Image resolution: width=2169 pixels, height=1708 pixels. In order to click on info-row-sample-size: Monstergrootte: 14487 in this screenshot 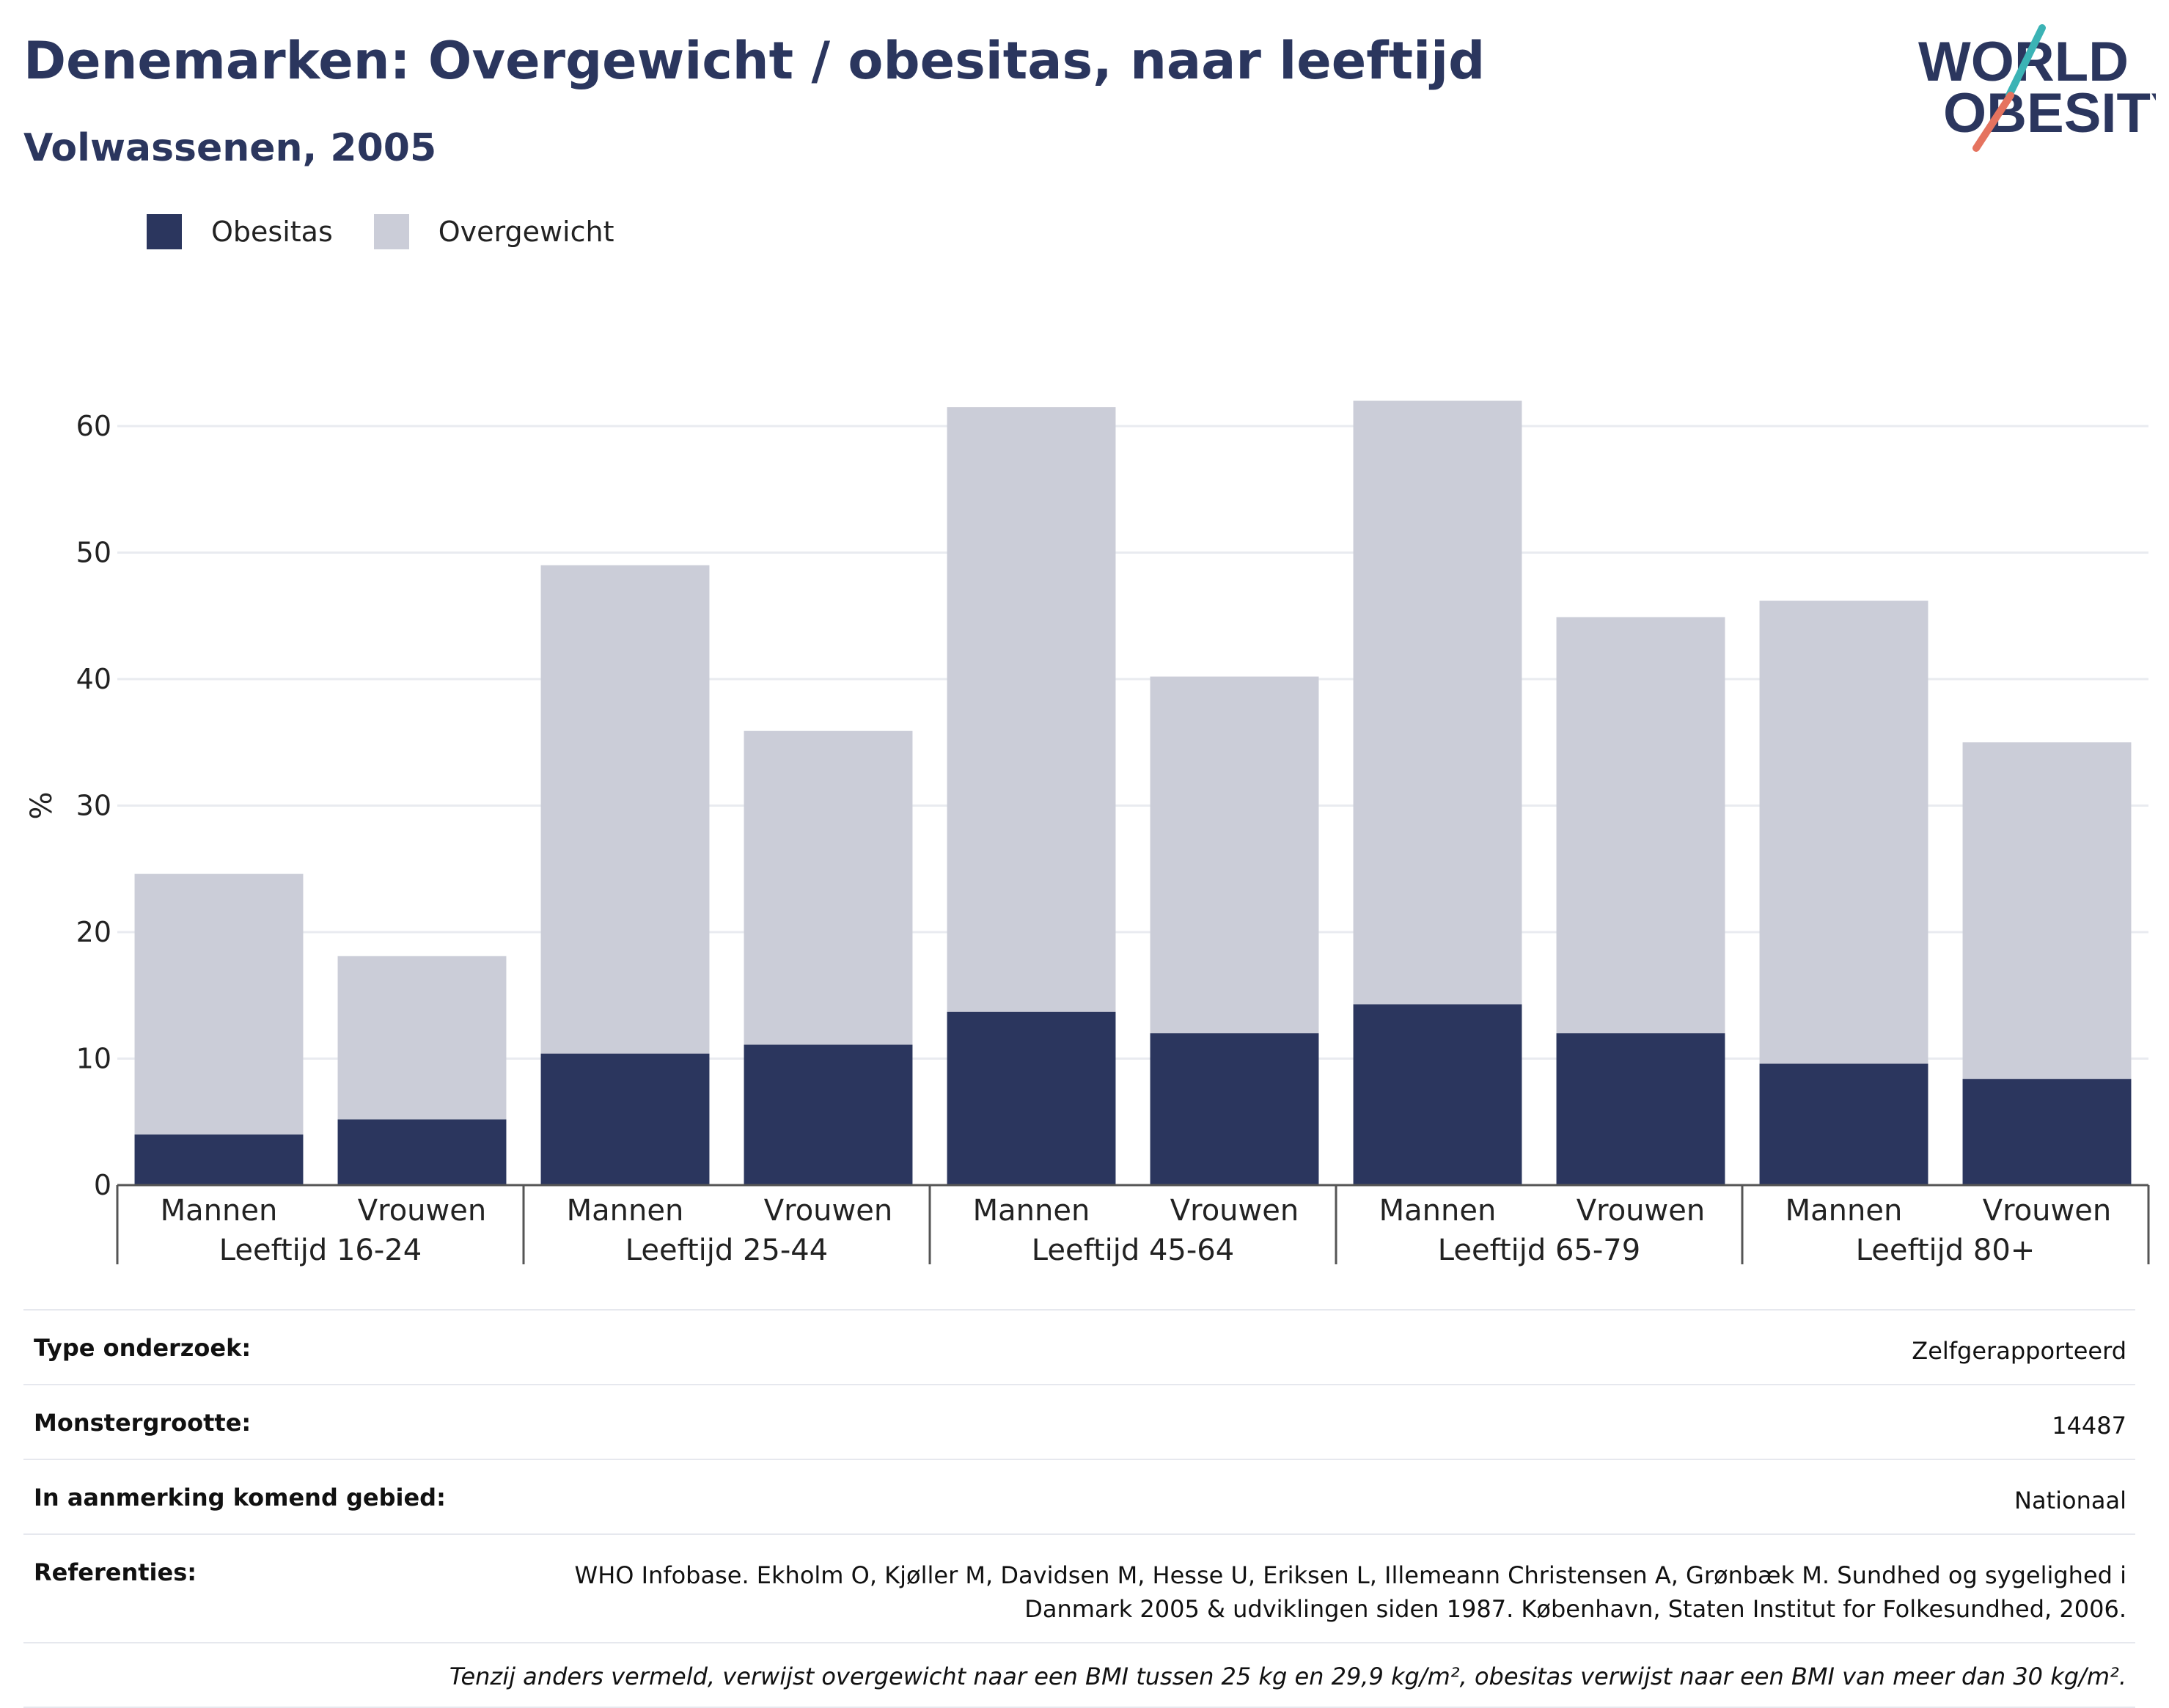, I will do `click(1079, 1421)`.